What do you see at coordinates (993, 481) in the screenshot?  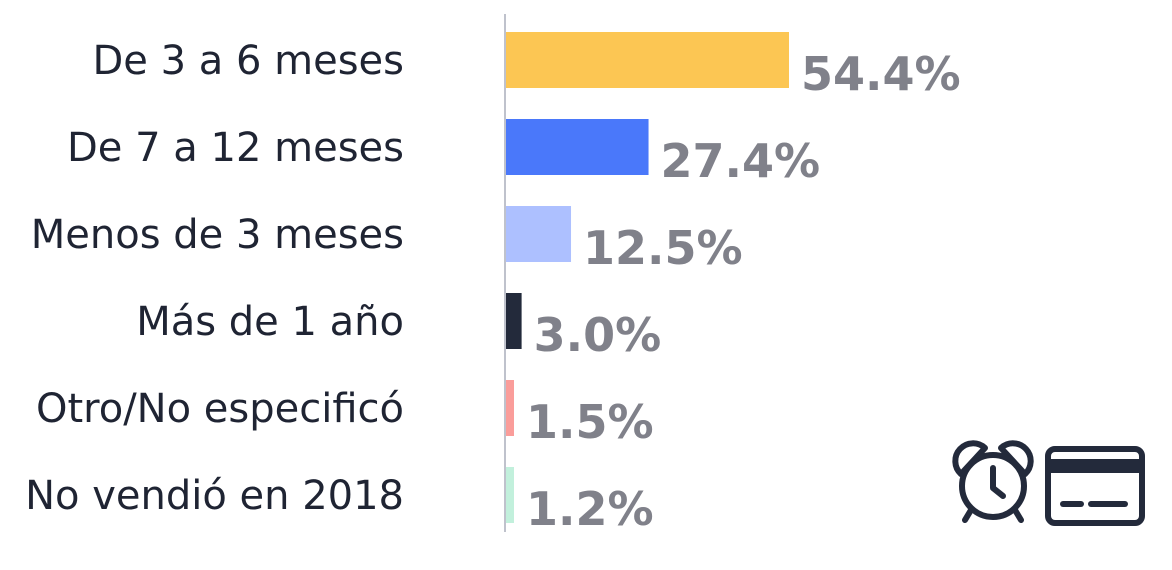 I see `alarm-clock-icon` at bounding box center [993, 481].